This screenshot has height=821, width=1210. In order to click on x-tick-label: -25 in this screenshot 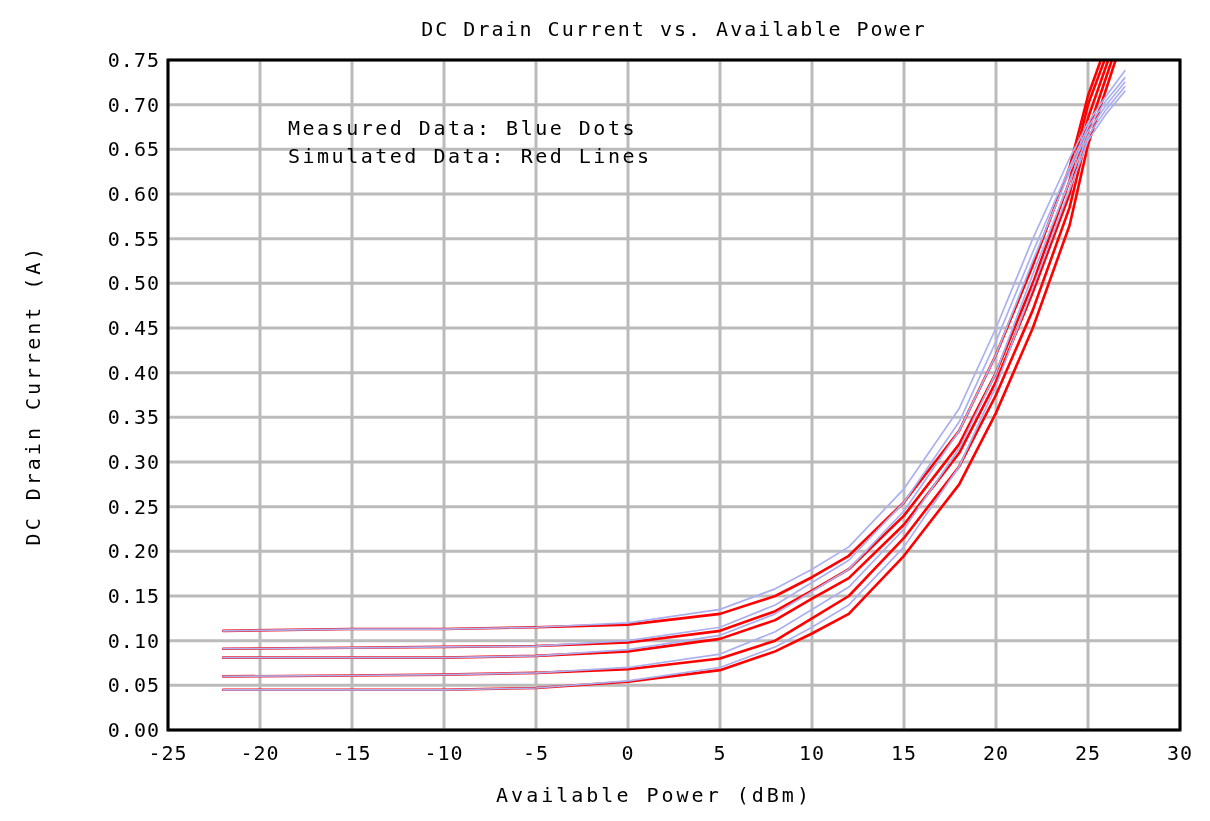, I will do `click(168, 753)`.